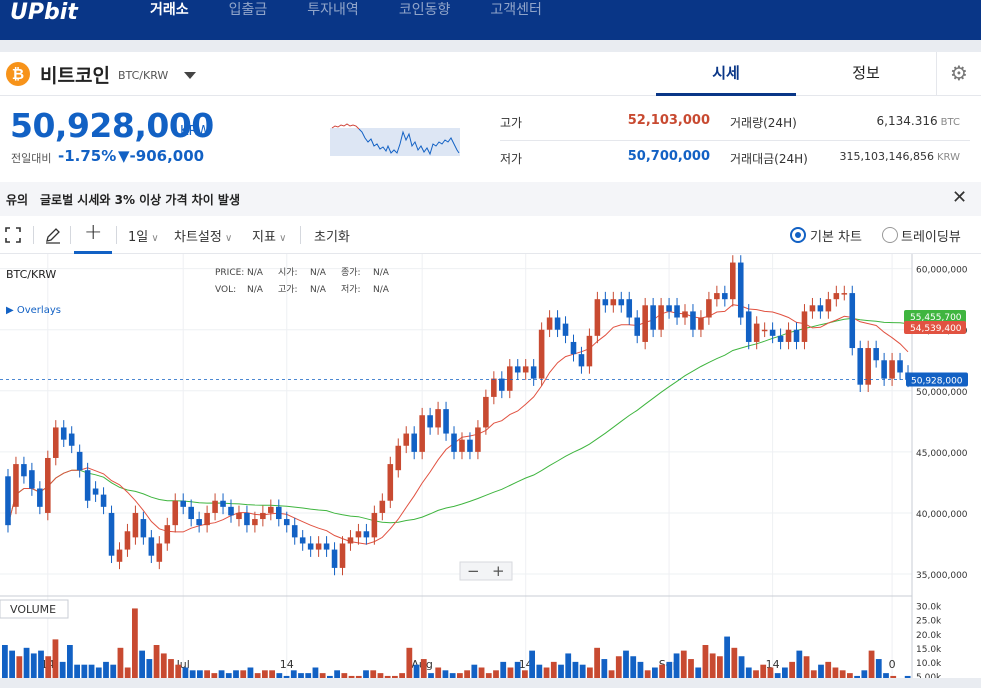 This screenshot has height=688, width=981. I want to click on gear-icon: ⚙, so click(958, 74).